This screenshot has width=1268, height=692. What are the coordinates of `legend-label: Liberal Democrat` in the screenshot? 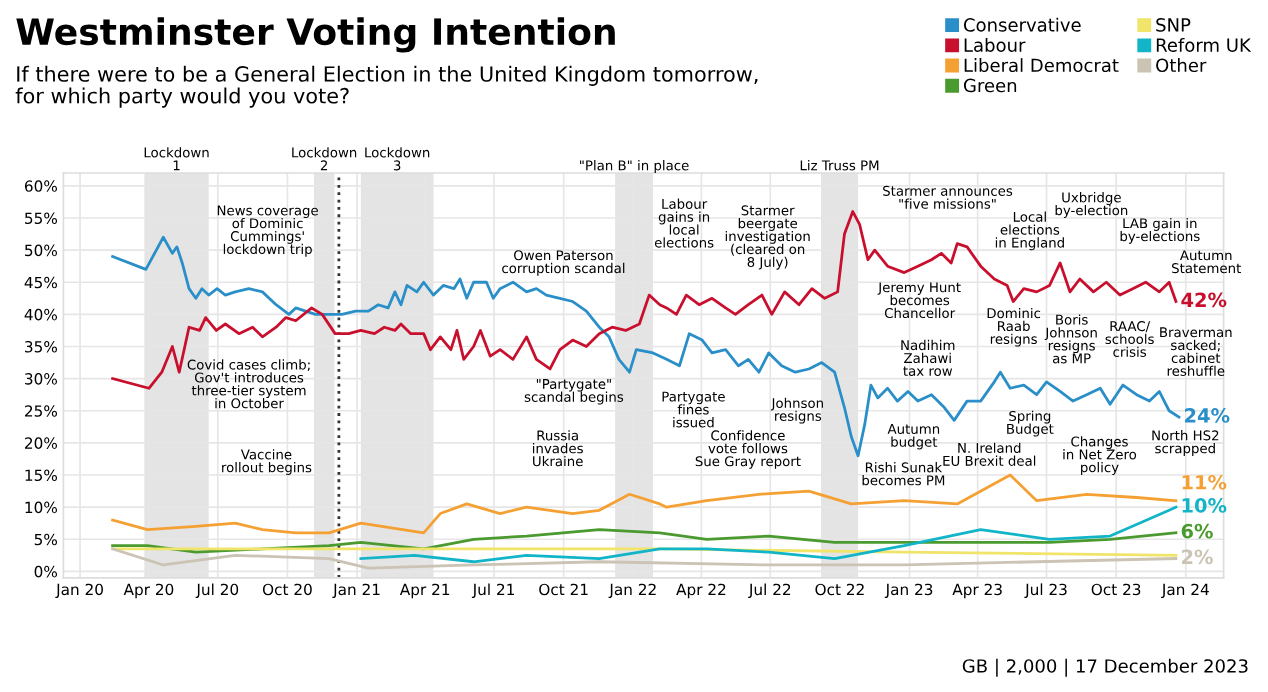 It's located at (1041, 65).